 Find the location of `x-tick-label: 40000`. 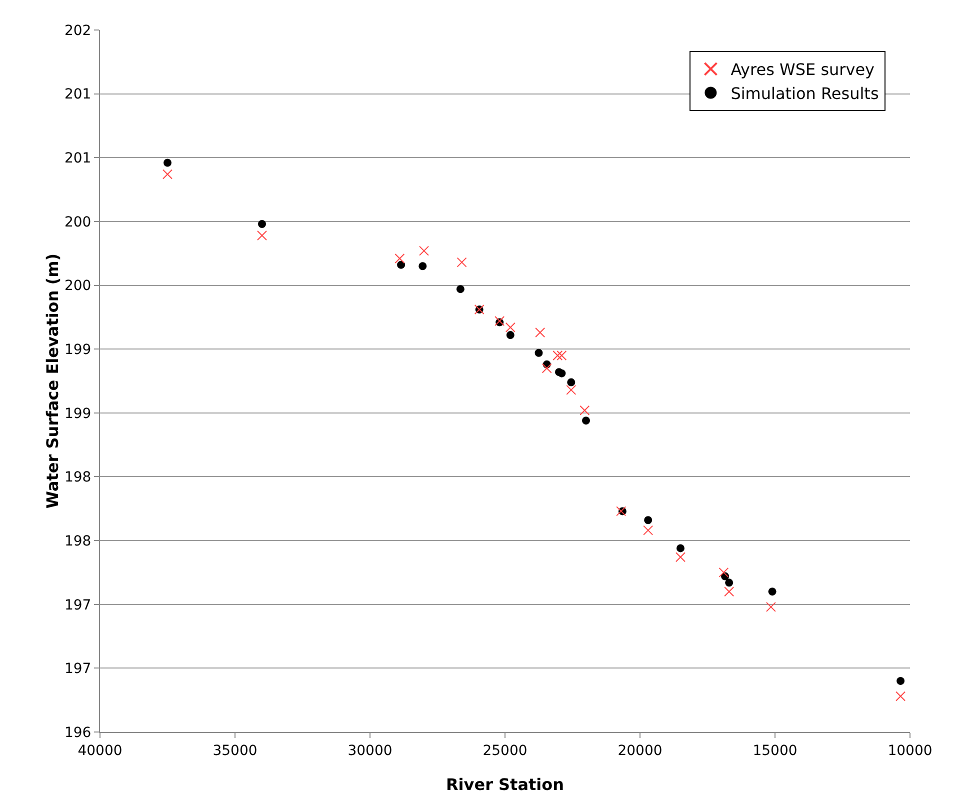

x-tick-label: 40000 is located at coordinates (100, 750).